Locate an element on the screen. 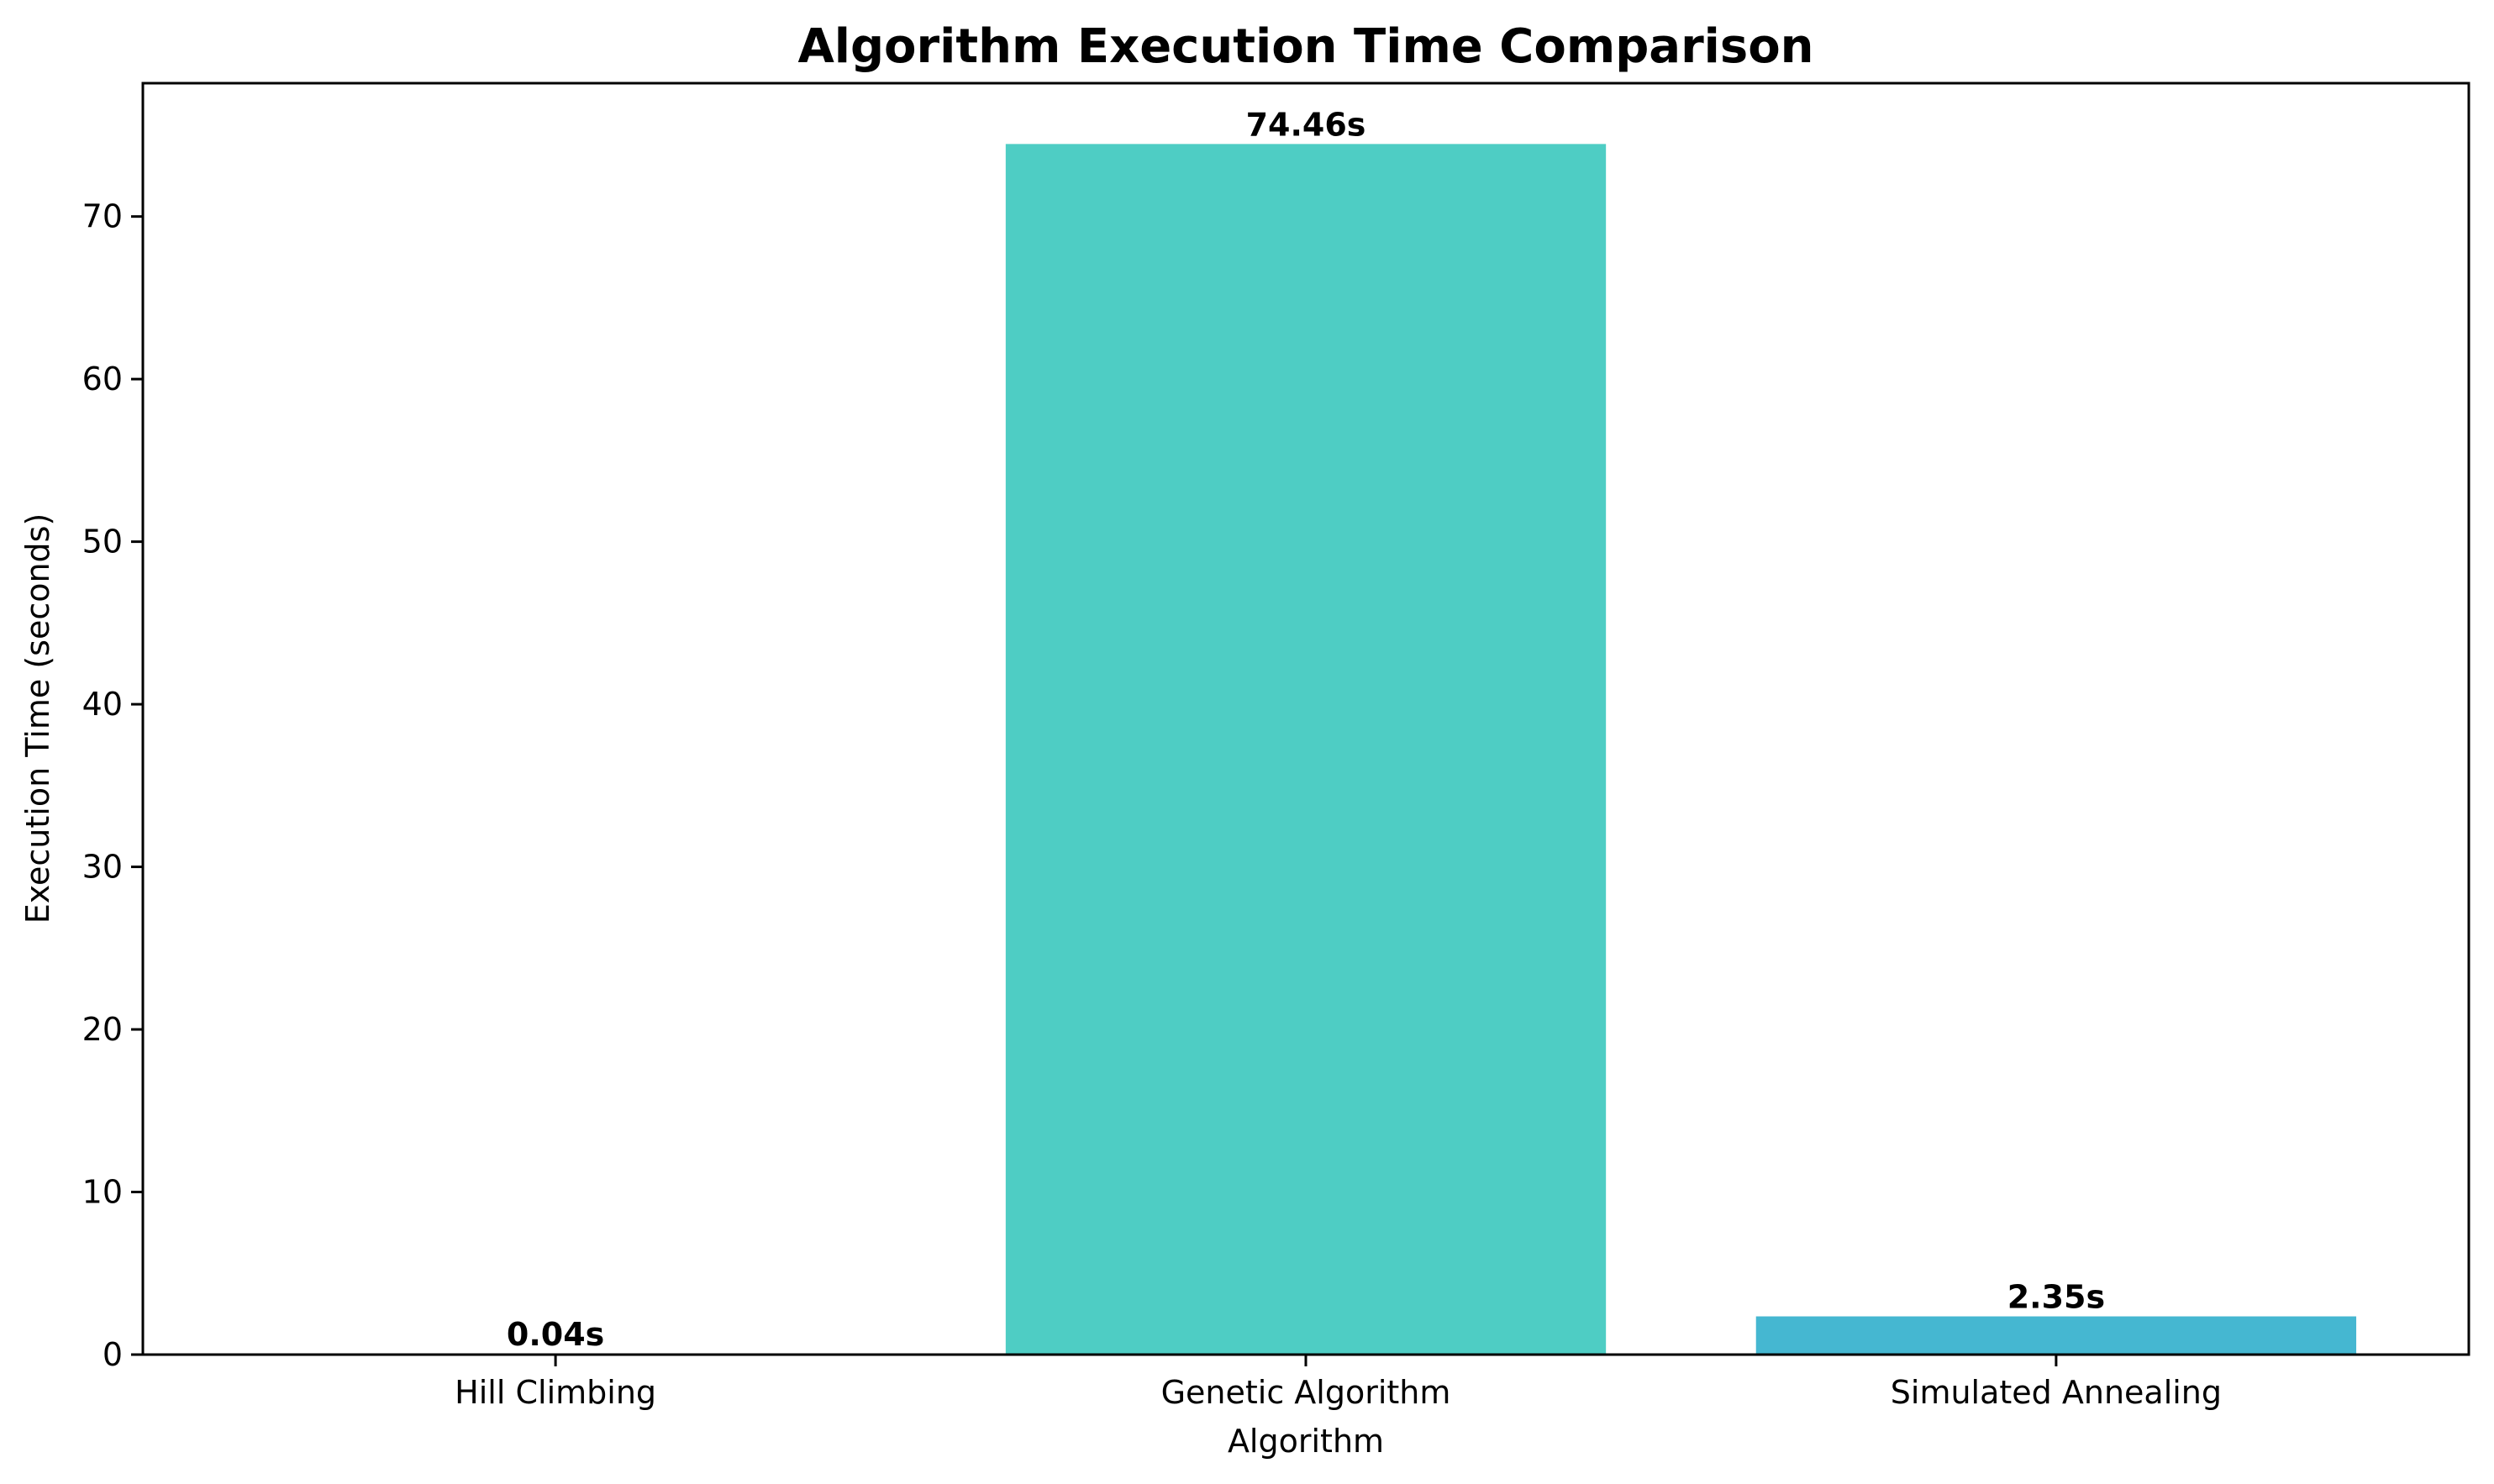 This screenshot has height=1484, width=2494. x-tick-label-simulated-annealing: Simulated Annealing is located at coordinates (2056, 1393).